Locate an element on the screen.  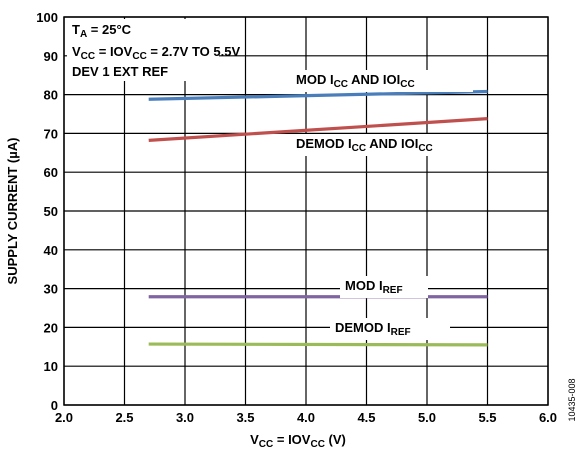
y-tick-label: 60 is located at coordinates (51, 172).